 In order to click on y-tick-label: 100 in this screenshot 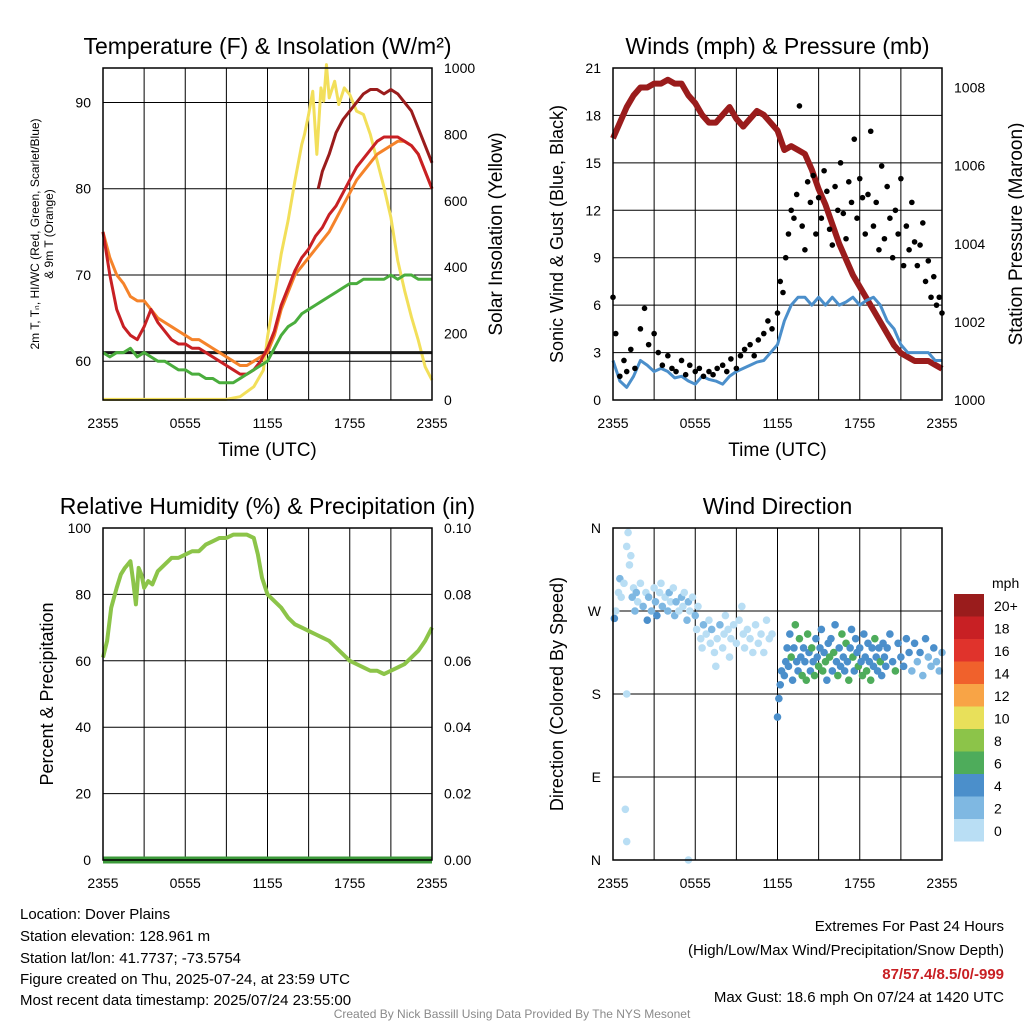, I will do `click(80, 528)`.